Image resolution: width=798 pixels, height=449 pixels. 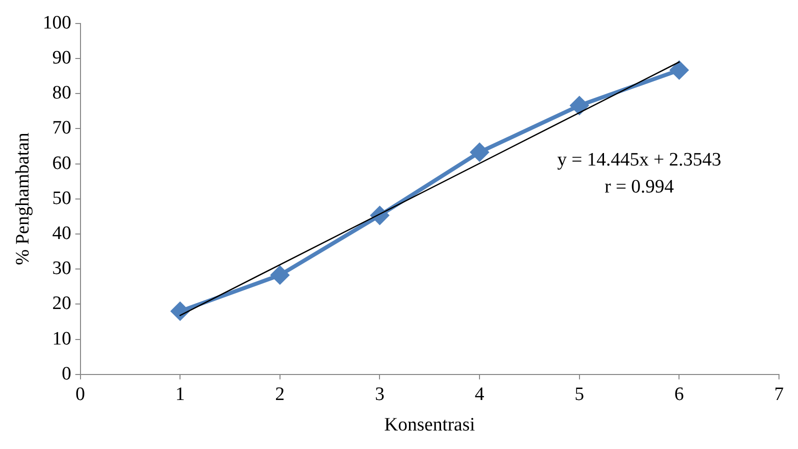 I want to click on x-tick-label: 1, so click(x=180, y=394).